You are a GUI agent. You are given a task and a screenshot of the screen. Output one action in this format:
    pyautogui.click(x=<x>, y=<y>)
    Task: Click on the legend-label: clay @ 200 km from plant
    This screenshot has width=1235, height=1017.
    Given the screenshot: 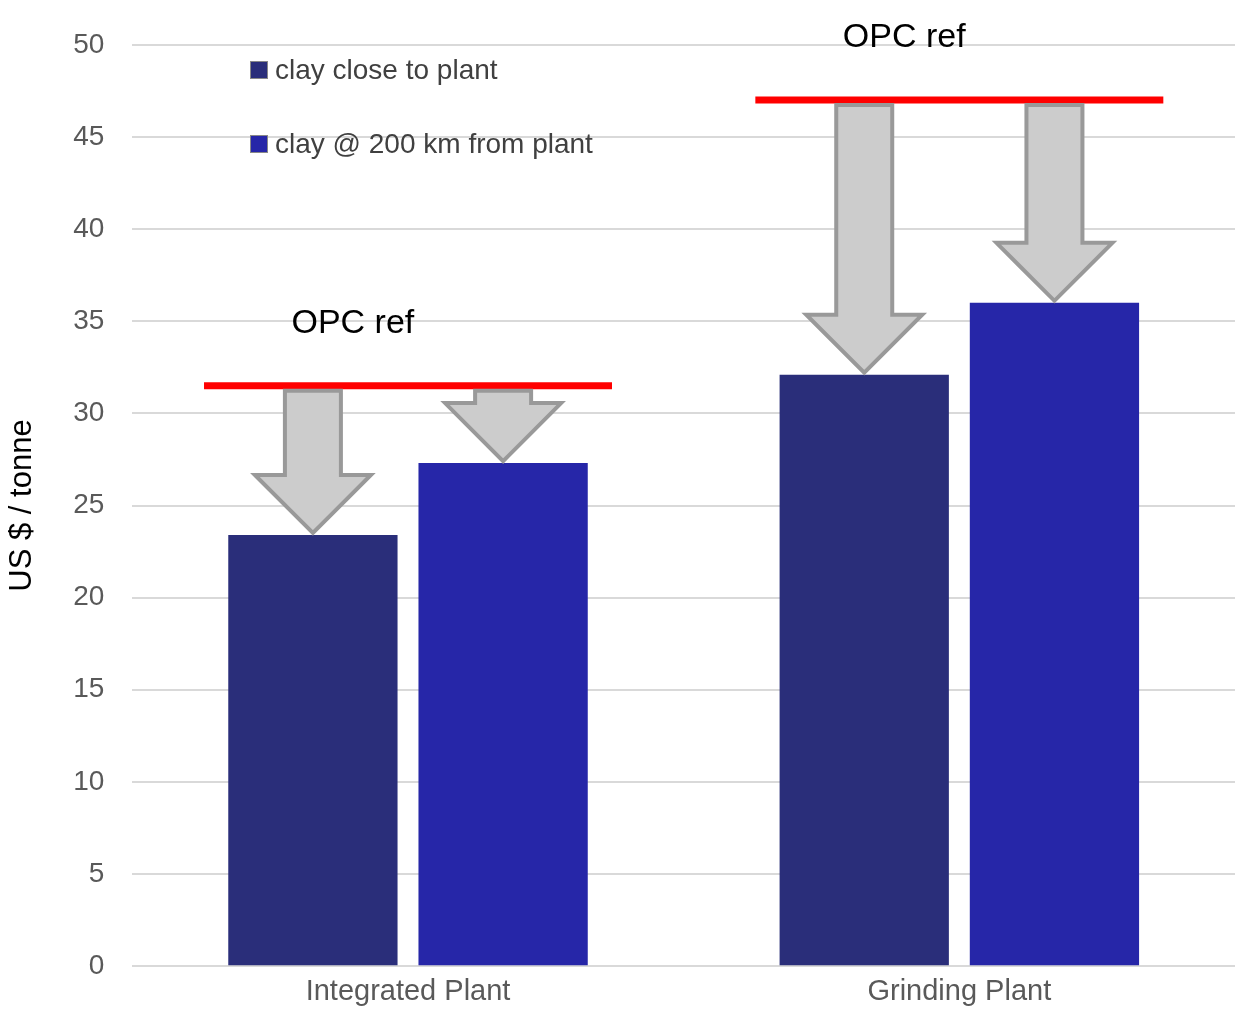 What is the action you would take?
    pyautogui.click(x=434, y=144)
    